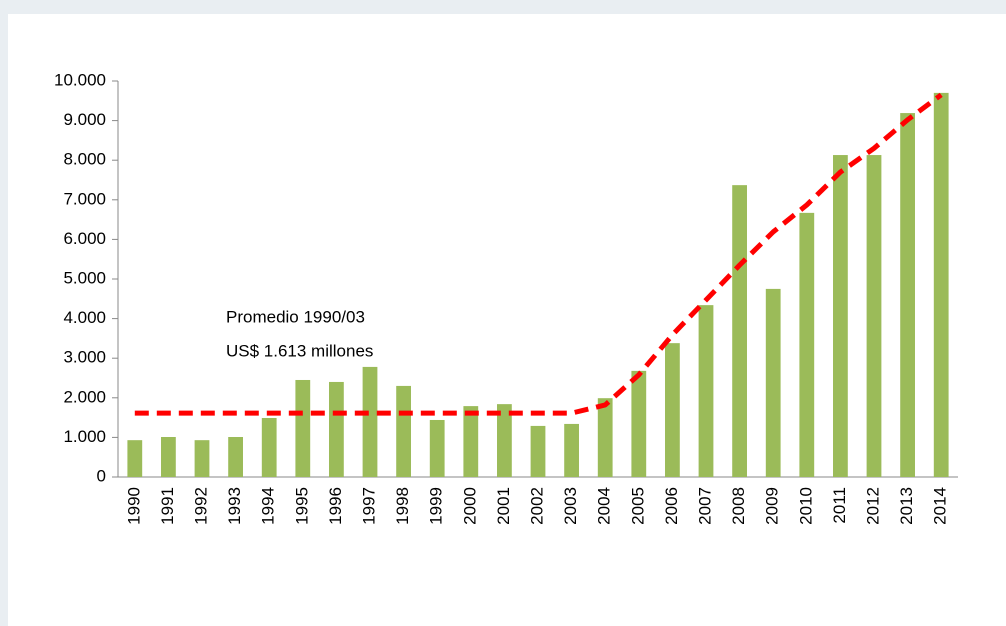  I want to click on x-tick-label: 2003, so click(570, 506).